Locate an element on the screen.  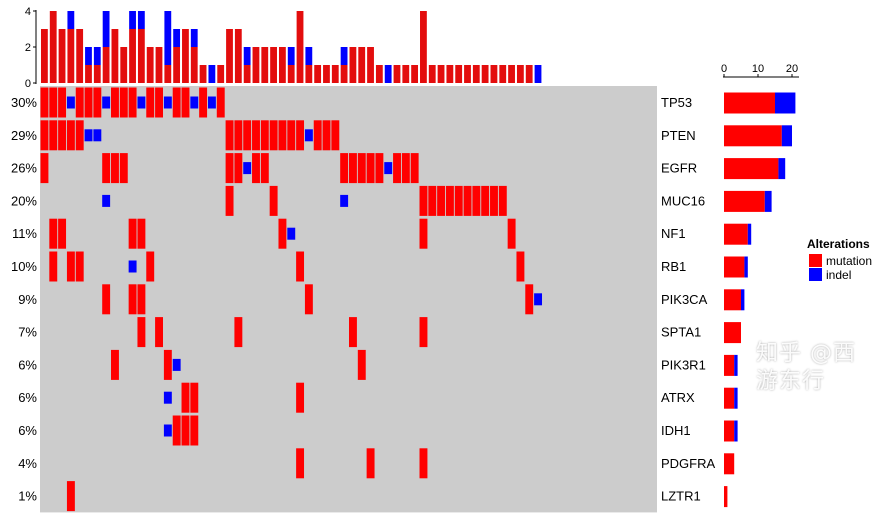
percent-label-PIK3R1: 6% is located at coordinates (27, 364).